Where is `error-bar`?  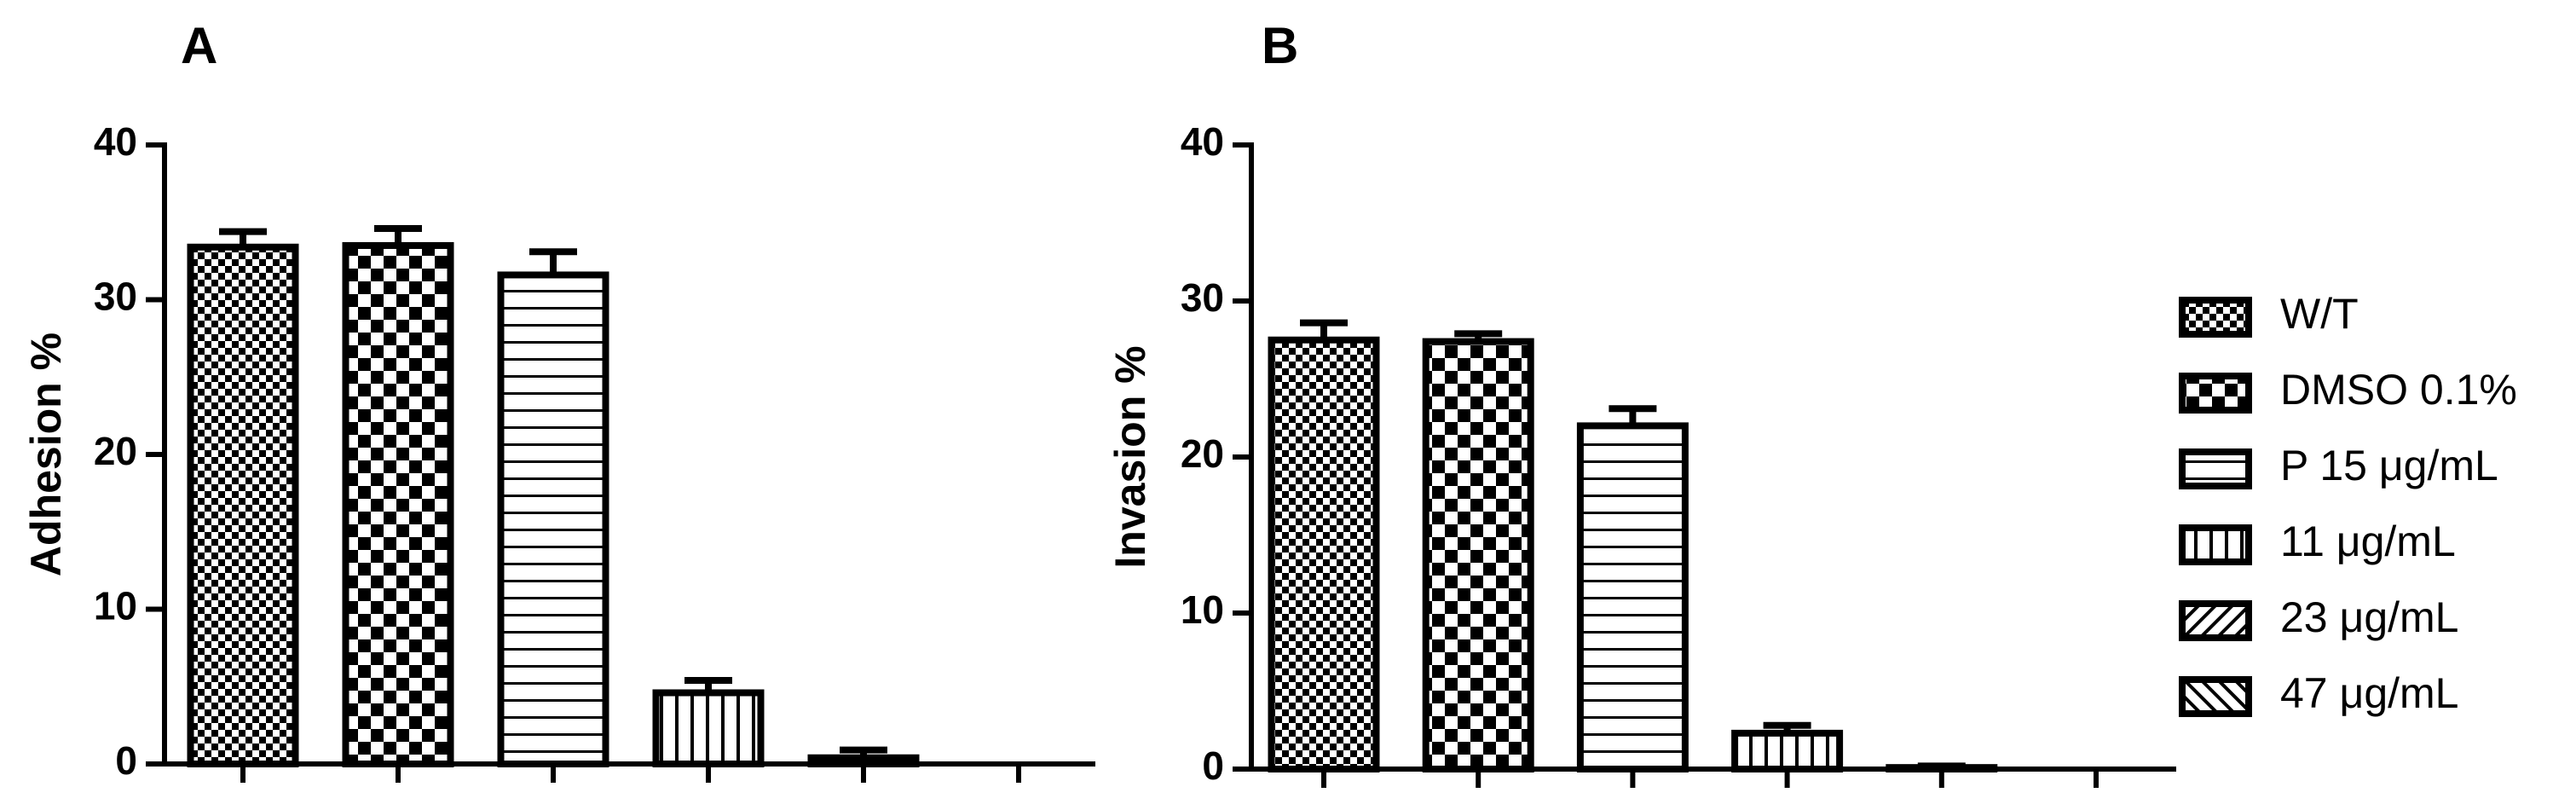
error-bar is located at coordinates (553, 262).